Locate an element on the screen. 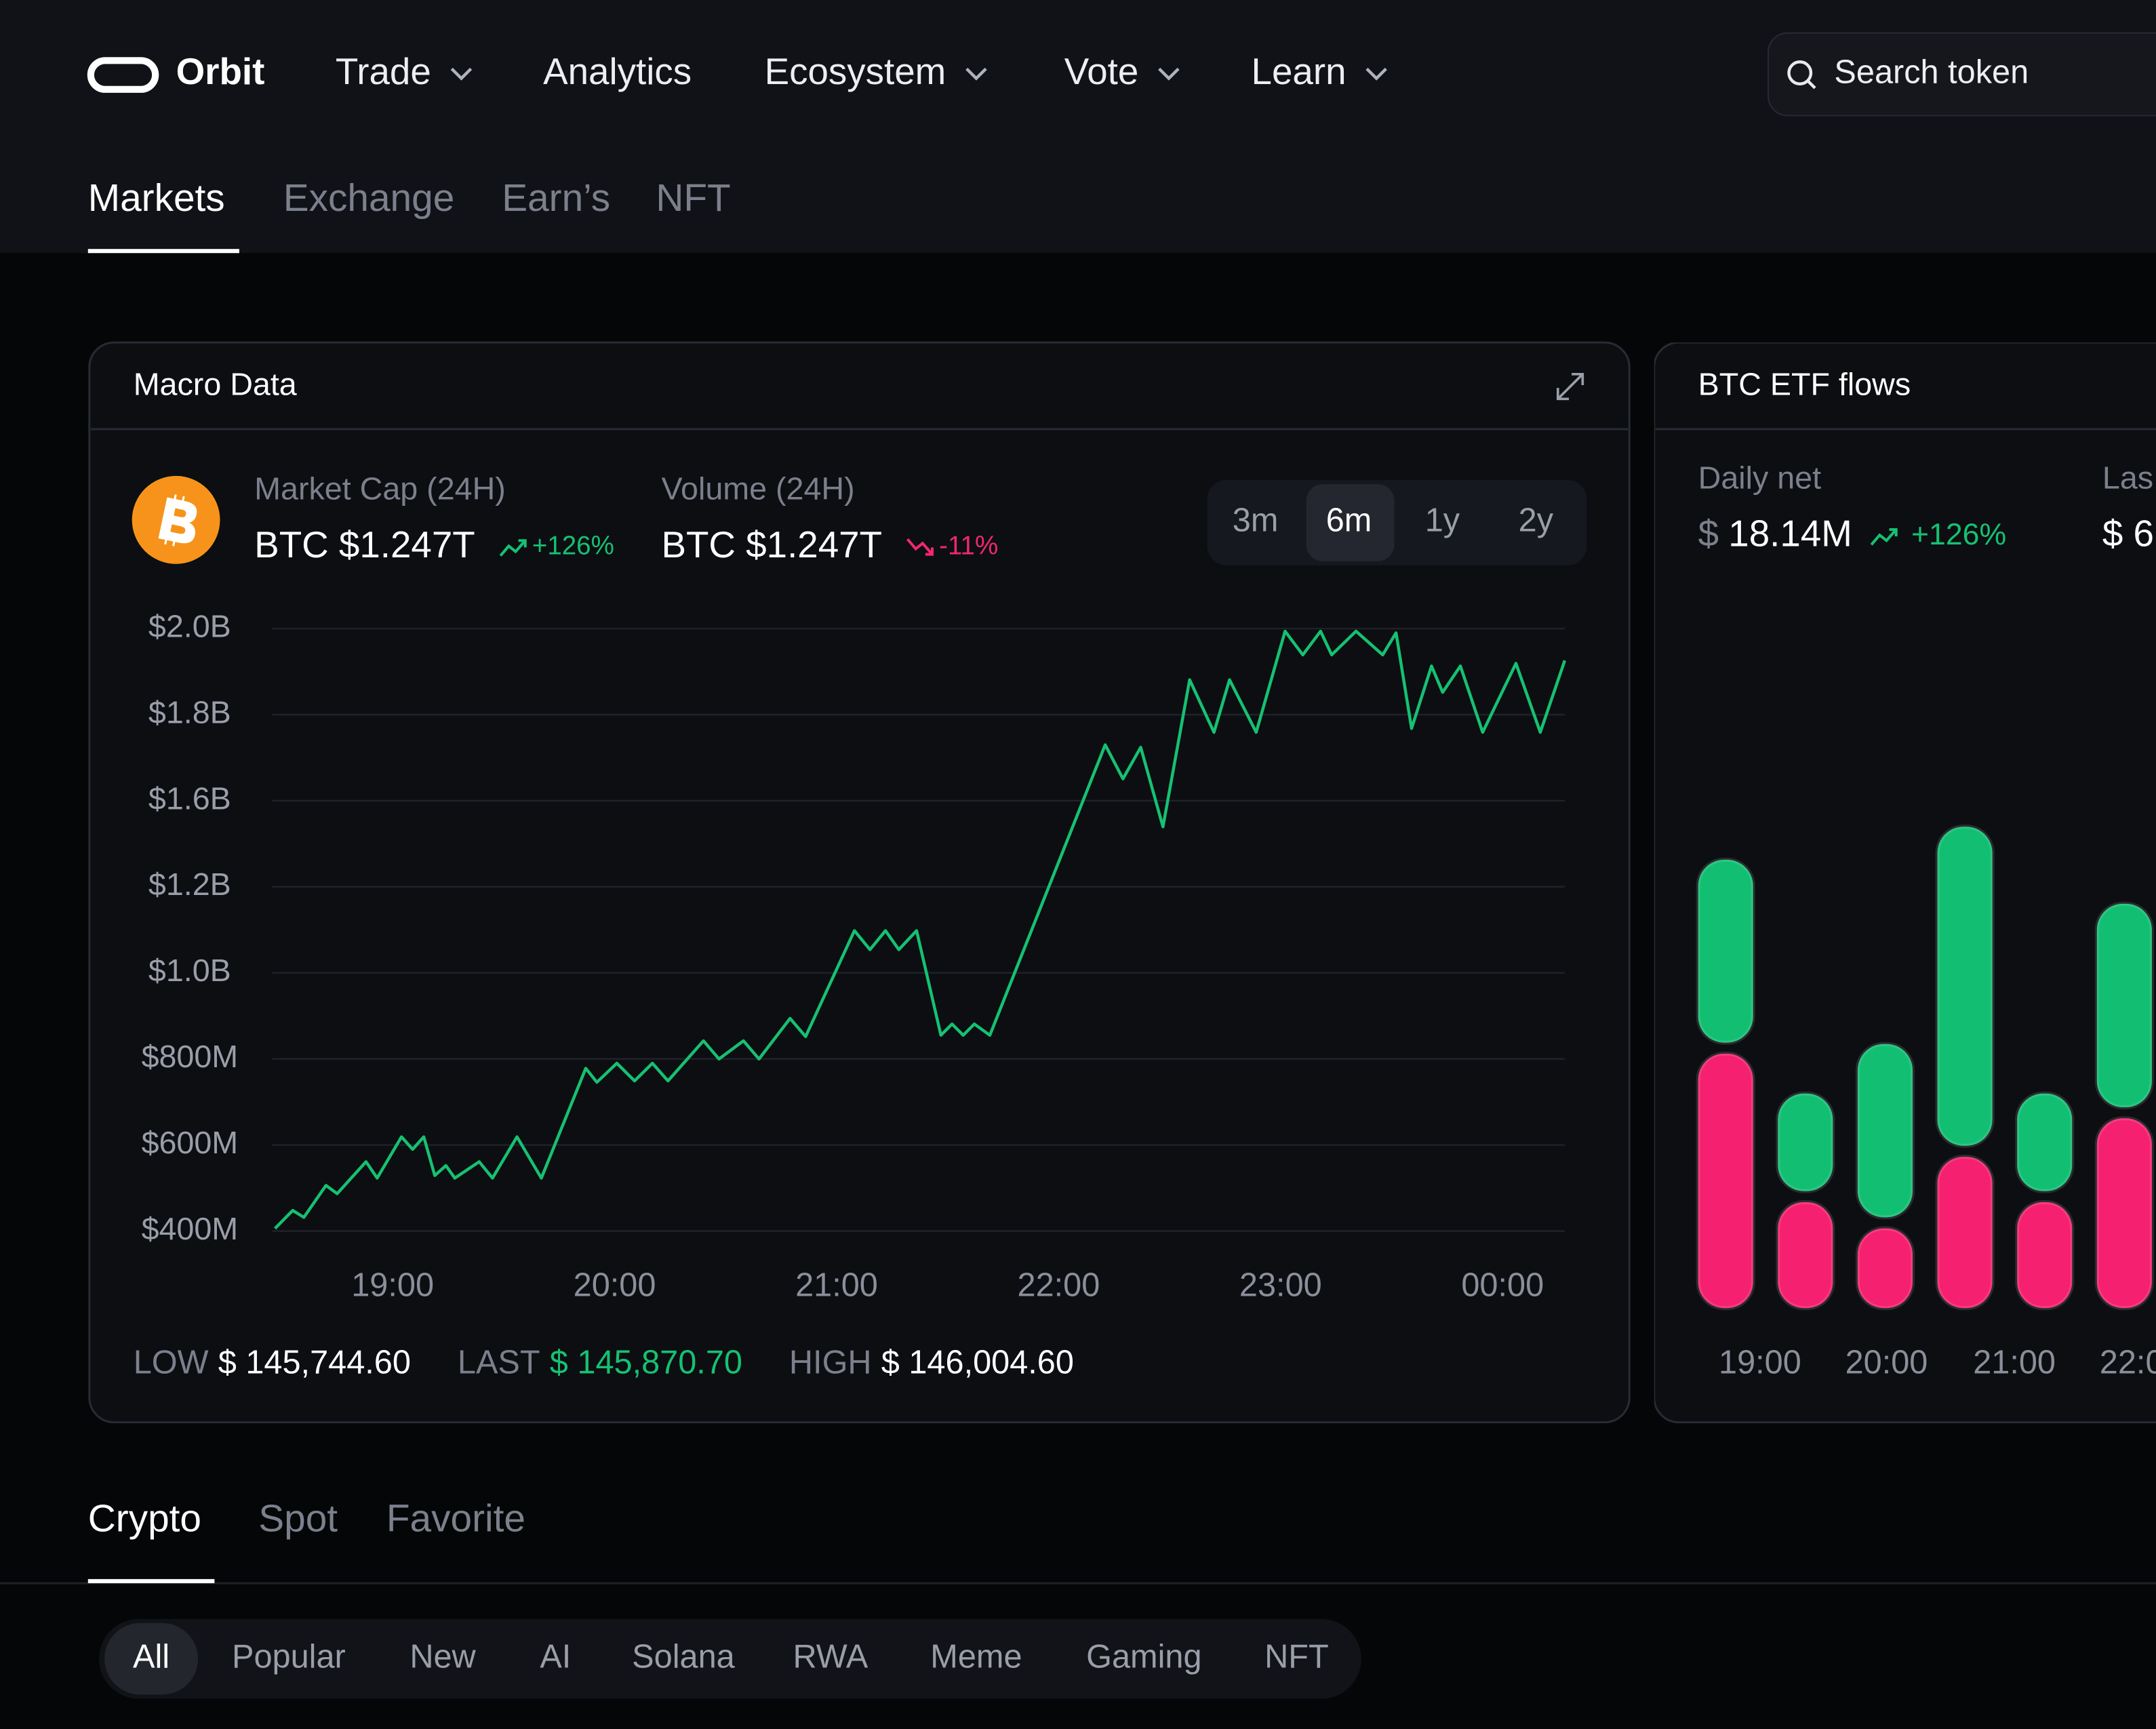  y-tick-label: $400M is located at coordinates (190, 1228).